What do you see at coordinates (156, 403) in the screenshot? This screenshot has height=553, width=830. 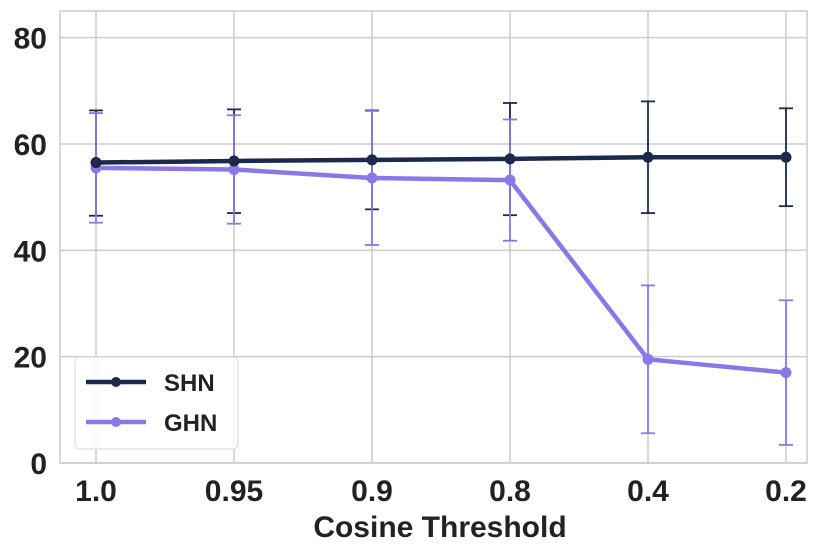 I see `legend: SHN GHN` at bounding box center [156, 403].